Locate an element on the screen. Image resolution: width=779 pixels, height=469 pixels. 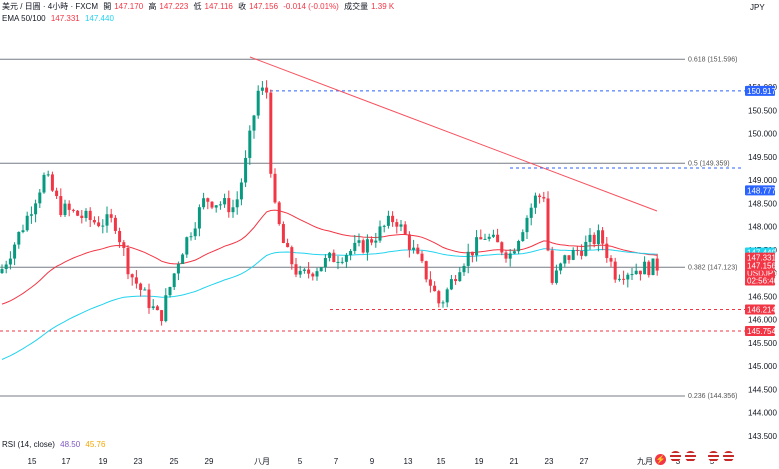
time-tick: 23 is located at coordinates (549, 461).